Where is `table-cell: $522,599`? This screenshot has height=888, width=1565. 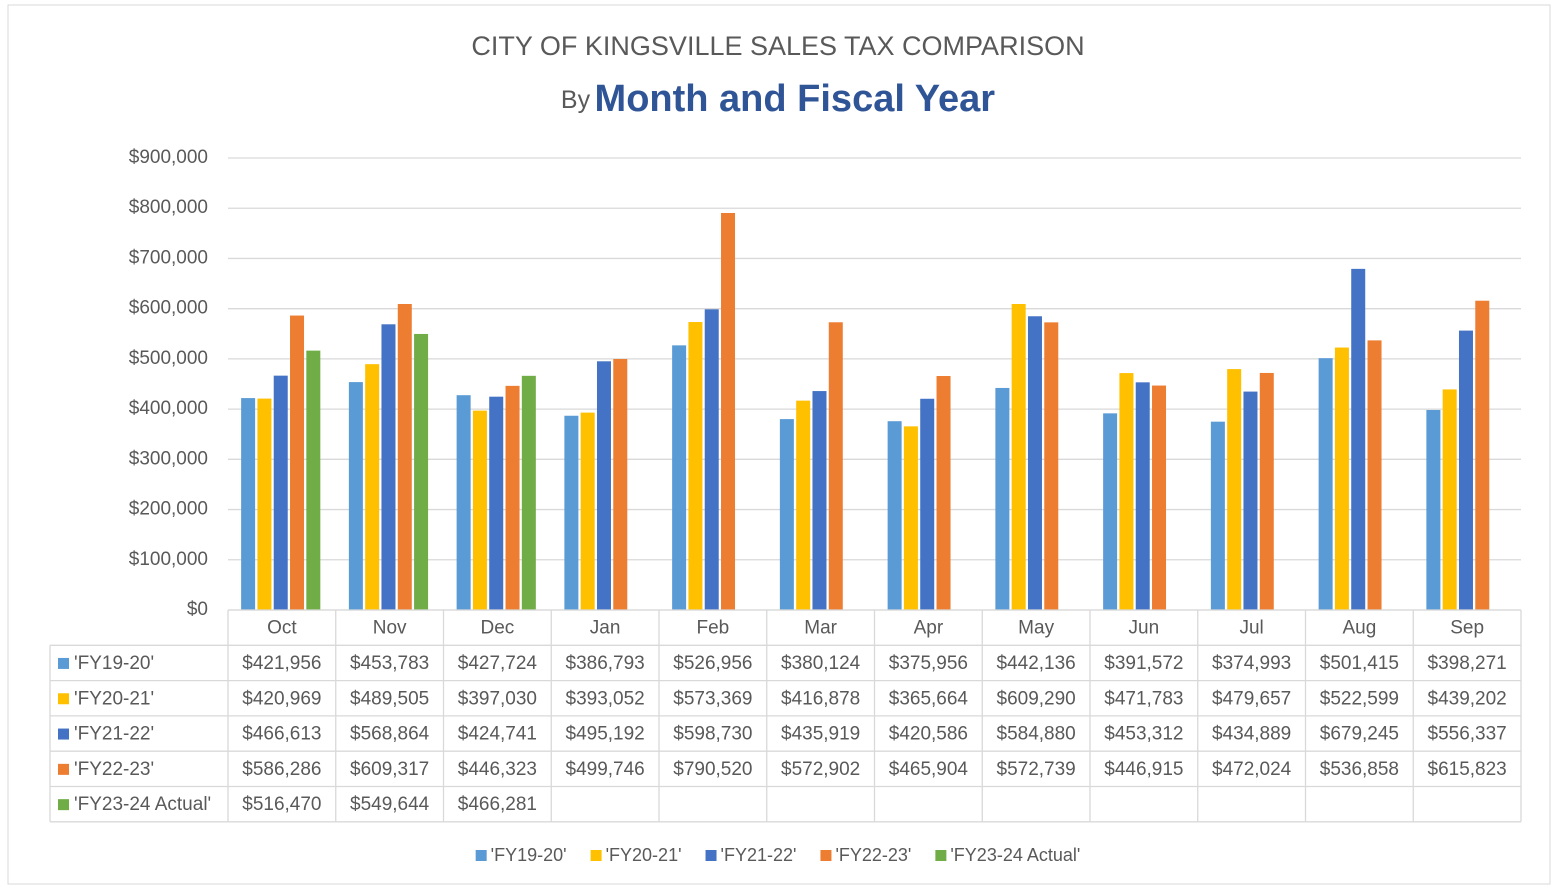 table-cell: $522,599 is located at coordinates (1359, 698).